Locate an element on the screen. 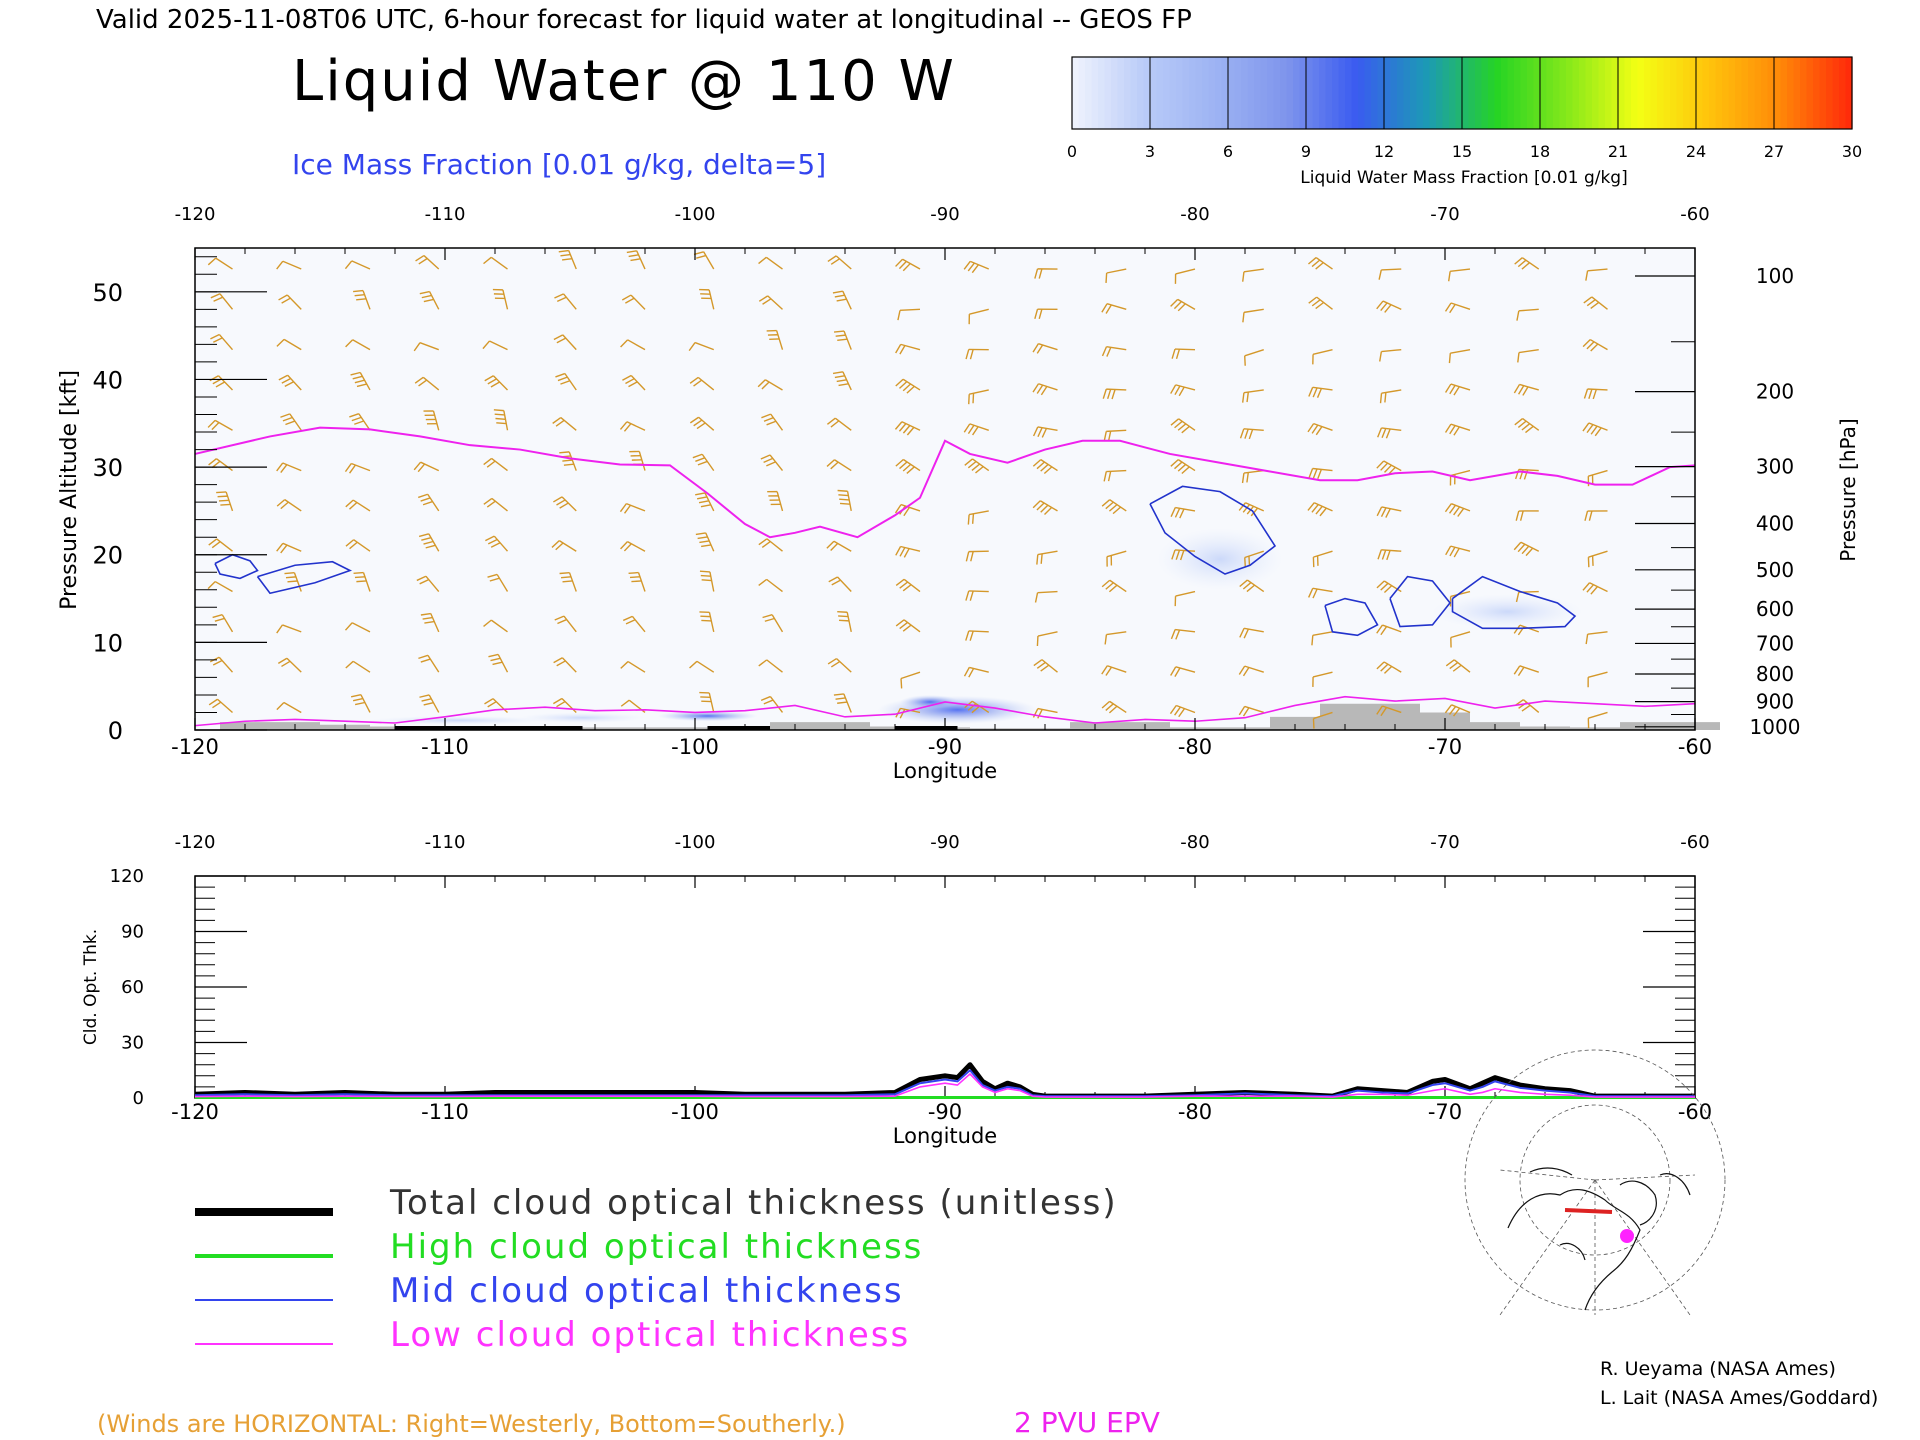 Image resolution: width=1920 pixels, height=1440 pixels. x-tick-label-top: -120 is located at coordinates (195, 214).